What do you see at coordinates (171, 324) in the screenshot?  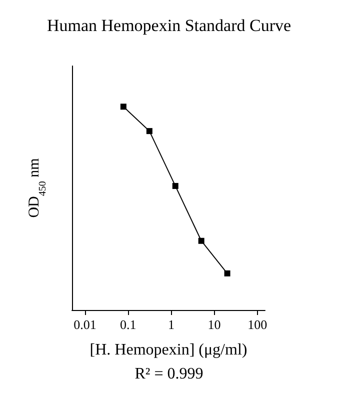 I see `x-tick-label: 1` at bounding box center [171, 324].